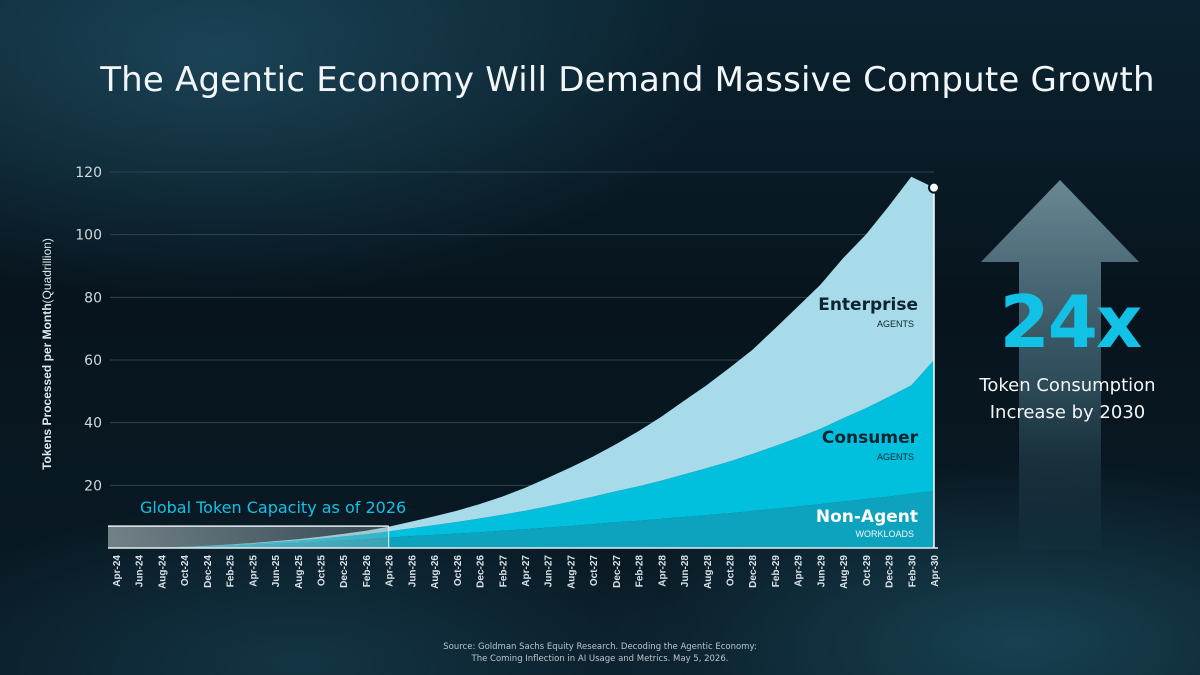 The width and height of the screenshot is (1200, 675). I want to click on capacity-label: Global Token Capacity as of 2026, so click(273, 507).